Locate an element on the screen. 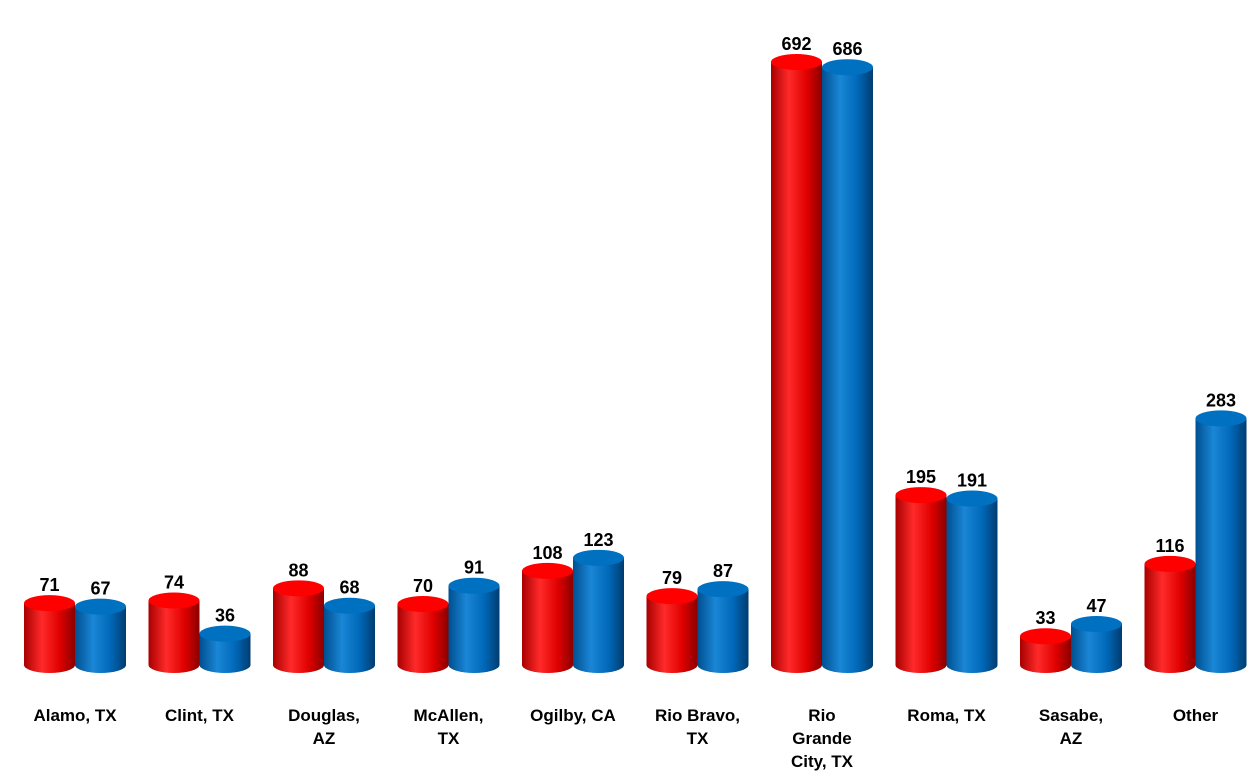 Image resolution: width=1255 pixels, height=777 pixels. category-label: Rio Bravo, is located at coordinates (697, 715).